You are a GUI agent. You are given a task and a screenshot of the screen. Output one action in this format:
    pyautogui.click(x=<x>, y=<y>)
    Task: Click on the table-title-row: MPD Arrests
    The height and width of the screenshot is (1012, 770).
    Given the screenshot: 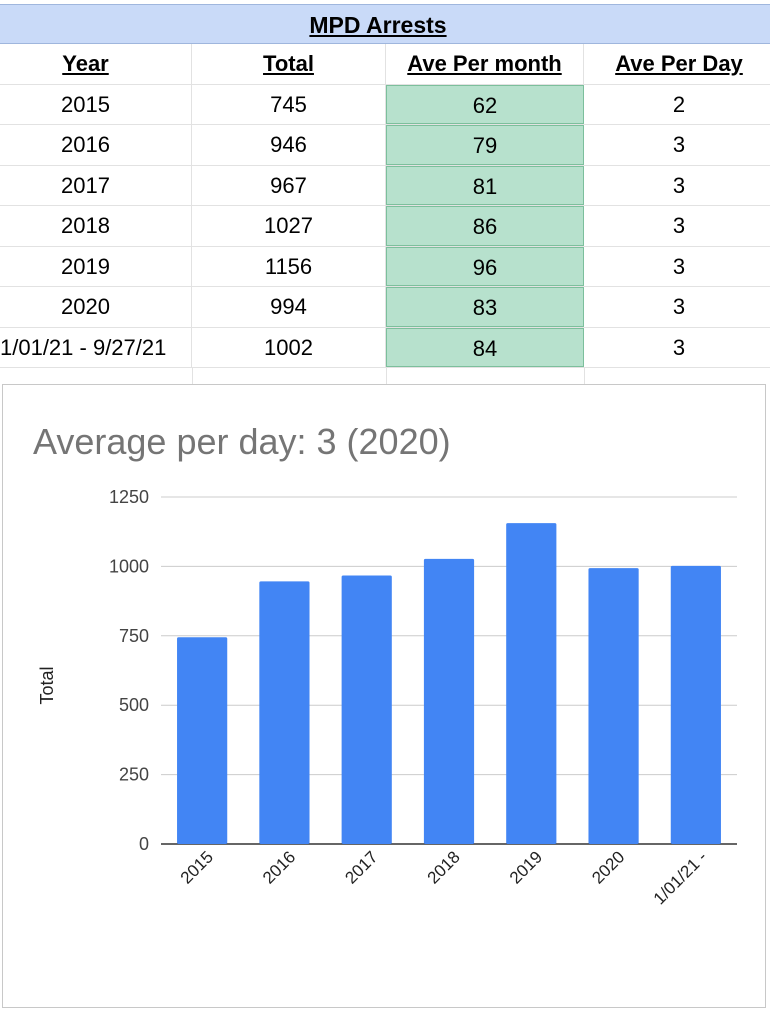 What is the action you would take?
    pyautogui.click(x=385, y=24)
    